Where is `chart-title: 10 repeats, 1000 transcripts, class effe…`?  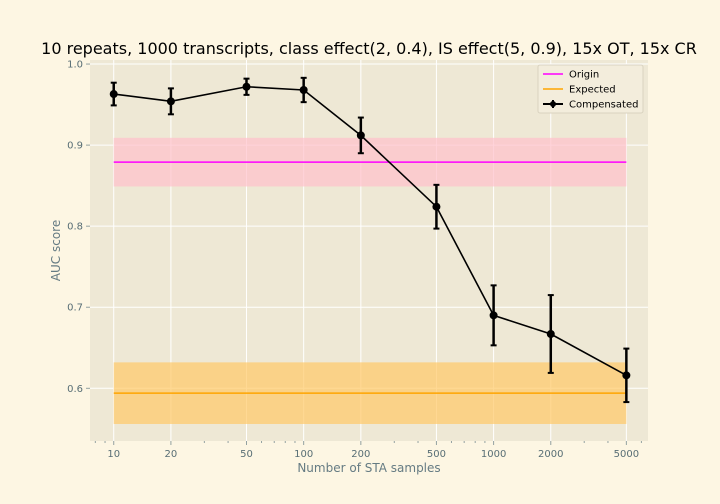 chart-title: 10 repeats, 1000 transcripts, class effe… is located at coordinates (369, 48).